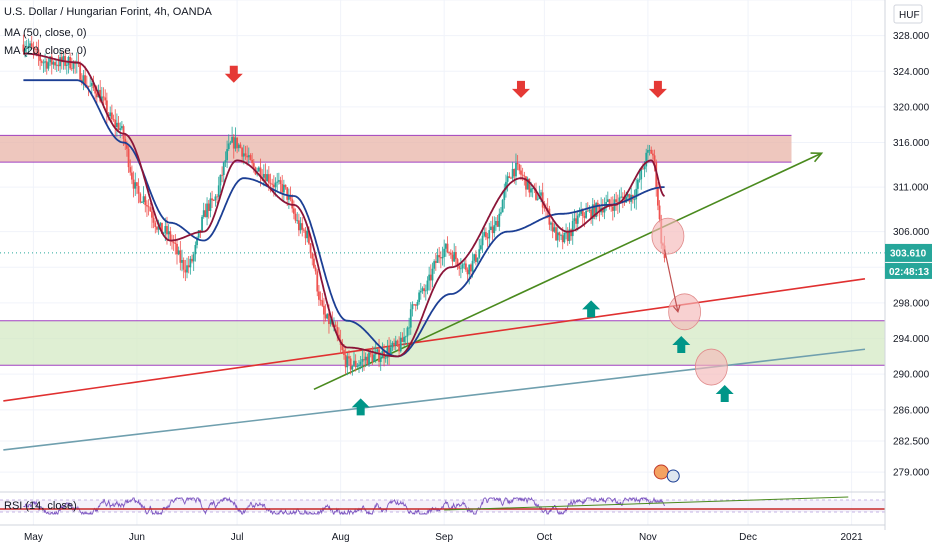 This screenshot has width=932, height=550. What do you see at coordinates (817, 157) in the screenshot?
I see `trendline-arrowhead` at bounding box center [817, 157].